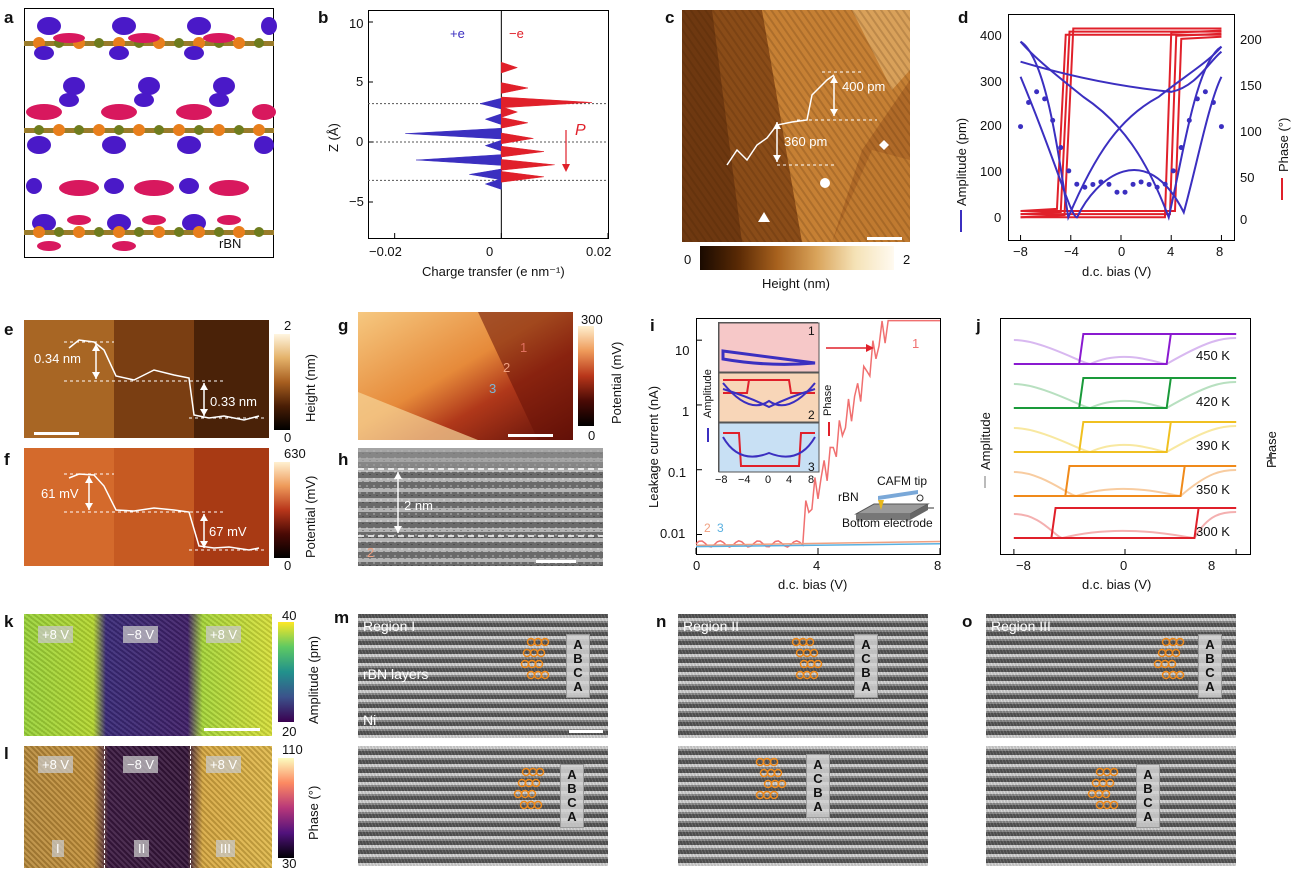  Describe the element at coordinates (961, 221) in the screenshot. I see `d-amp-legend-line` at that location.